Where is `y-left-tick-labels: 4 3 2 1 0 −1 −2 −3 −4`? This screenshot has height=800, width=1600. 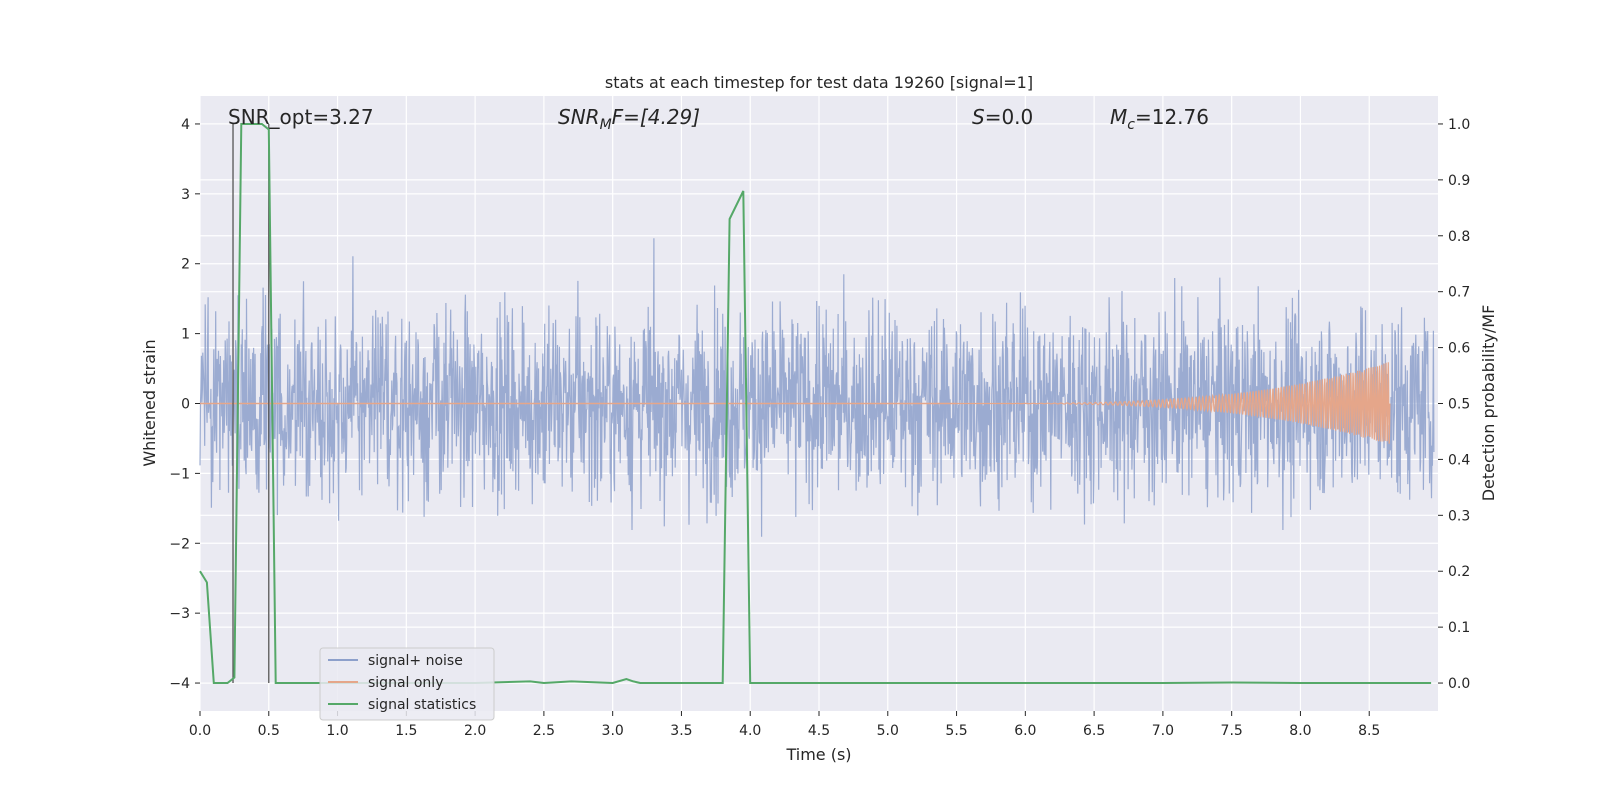
y-left-tick-labels: 4 3 2 1 0 −1 −2 −3 −4 is located at coordinates (184, 404).